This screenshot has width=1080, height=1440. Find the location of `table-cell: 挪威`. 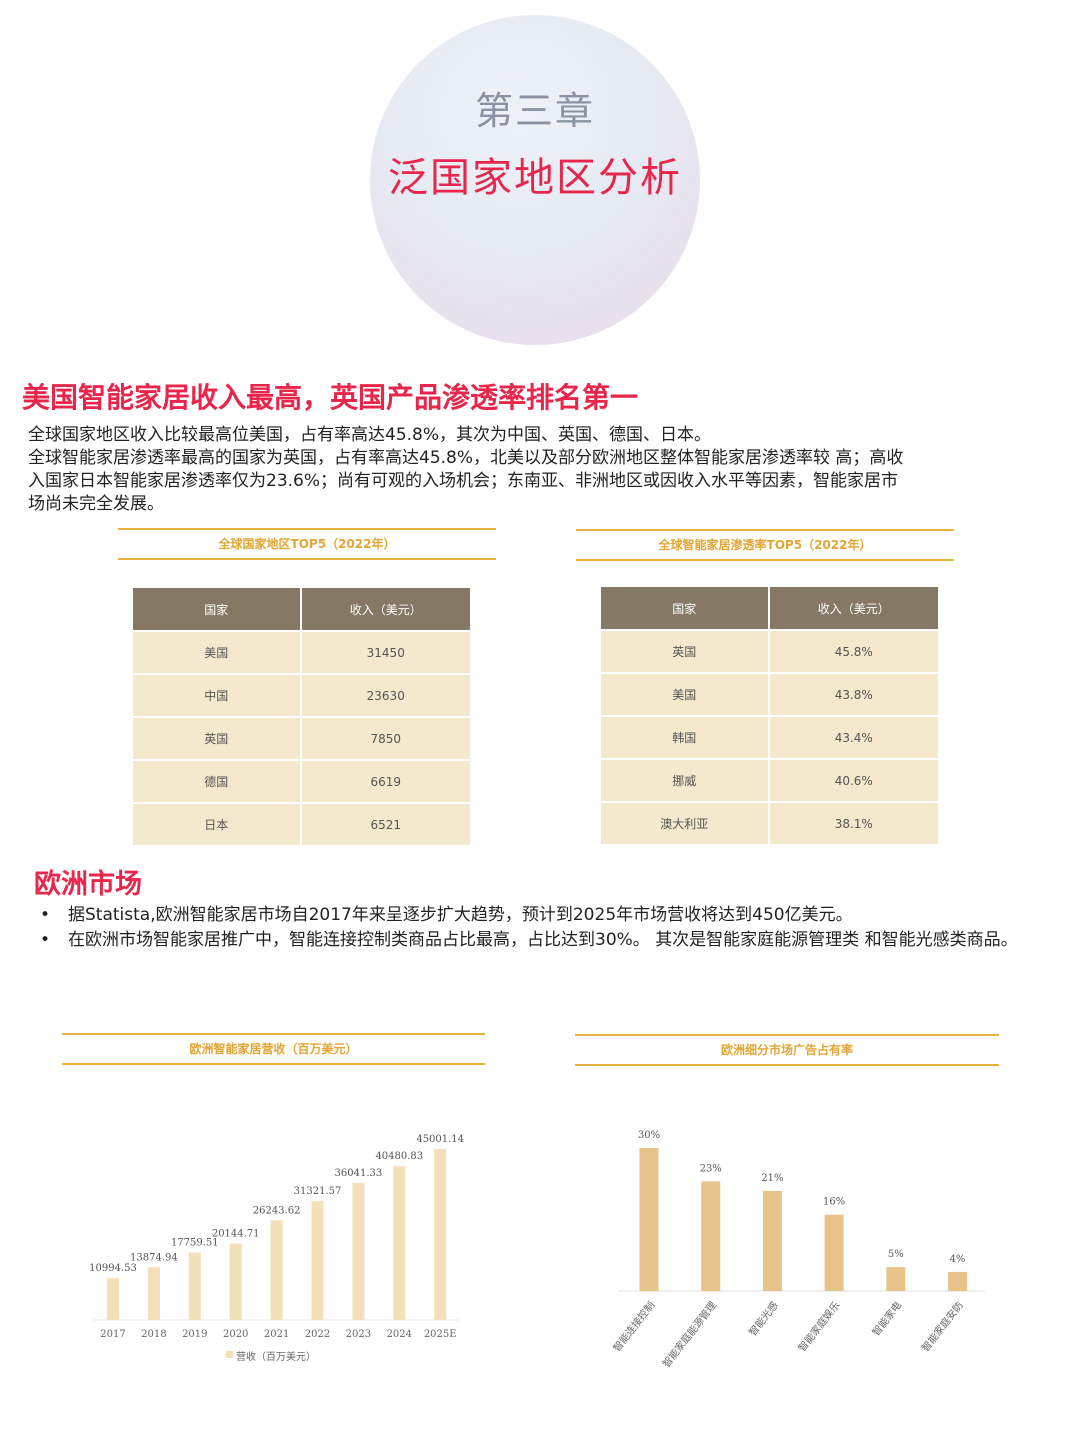

table-cell: 挪威 is located at coordinates (685, 779).